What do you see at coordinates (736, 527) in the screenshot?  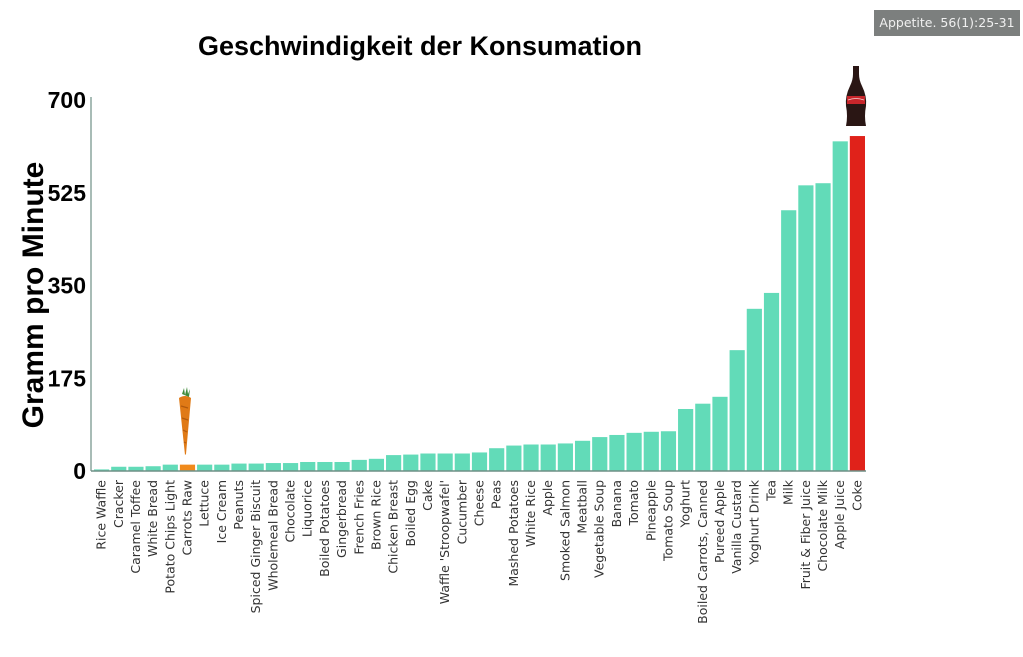 I see `x-tick-label: Vanilla Custard` at bounding box center [736, 527].